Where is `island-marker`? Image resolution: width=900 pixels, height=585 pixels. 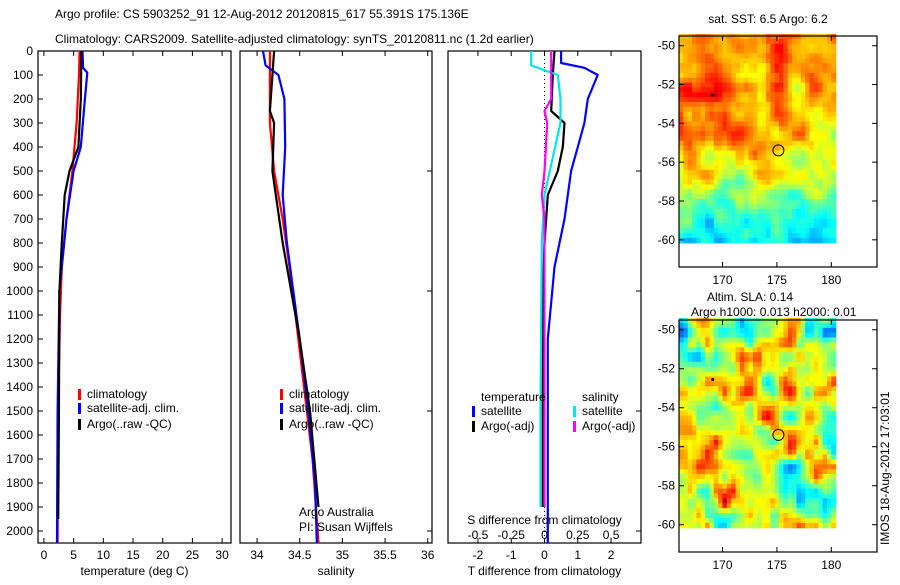 island-marker is located at coordinates (713, 95).